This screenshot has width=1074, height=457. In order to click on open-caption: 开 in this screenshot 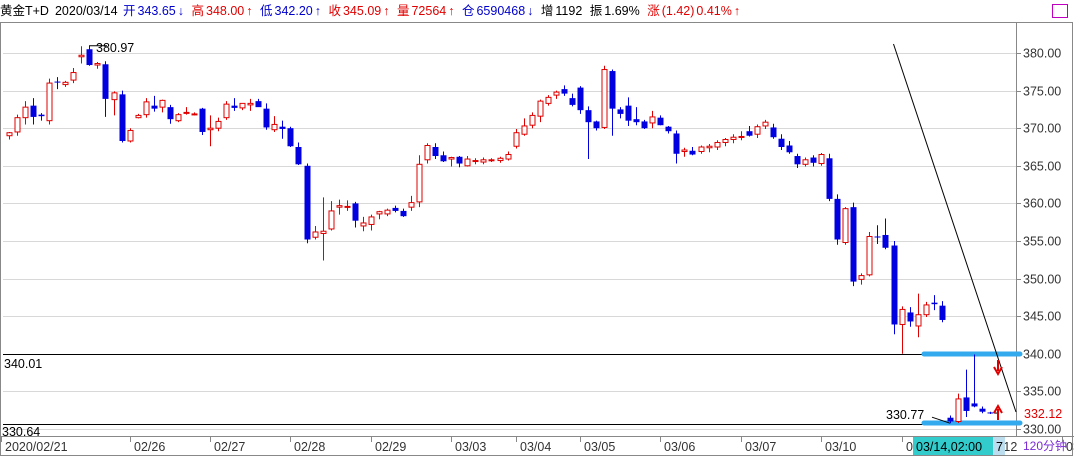, I will do `click(129, 11)`.